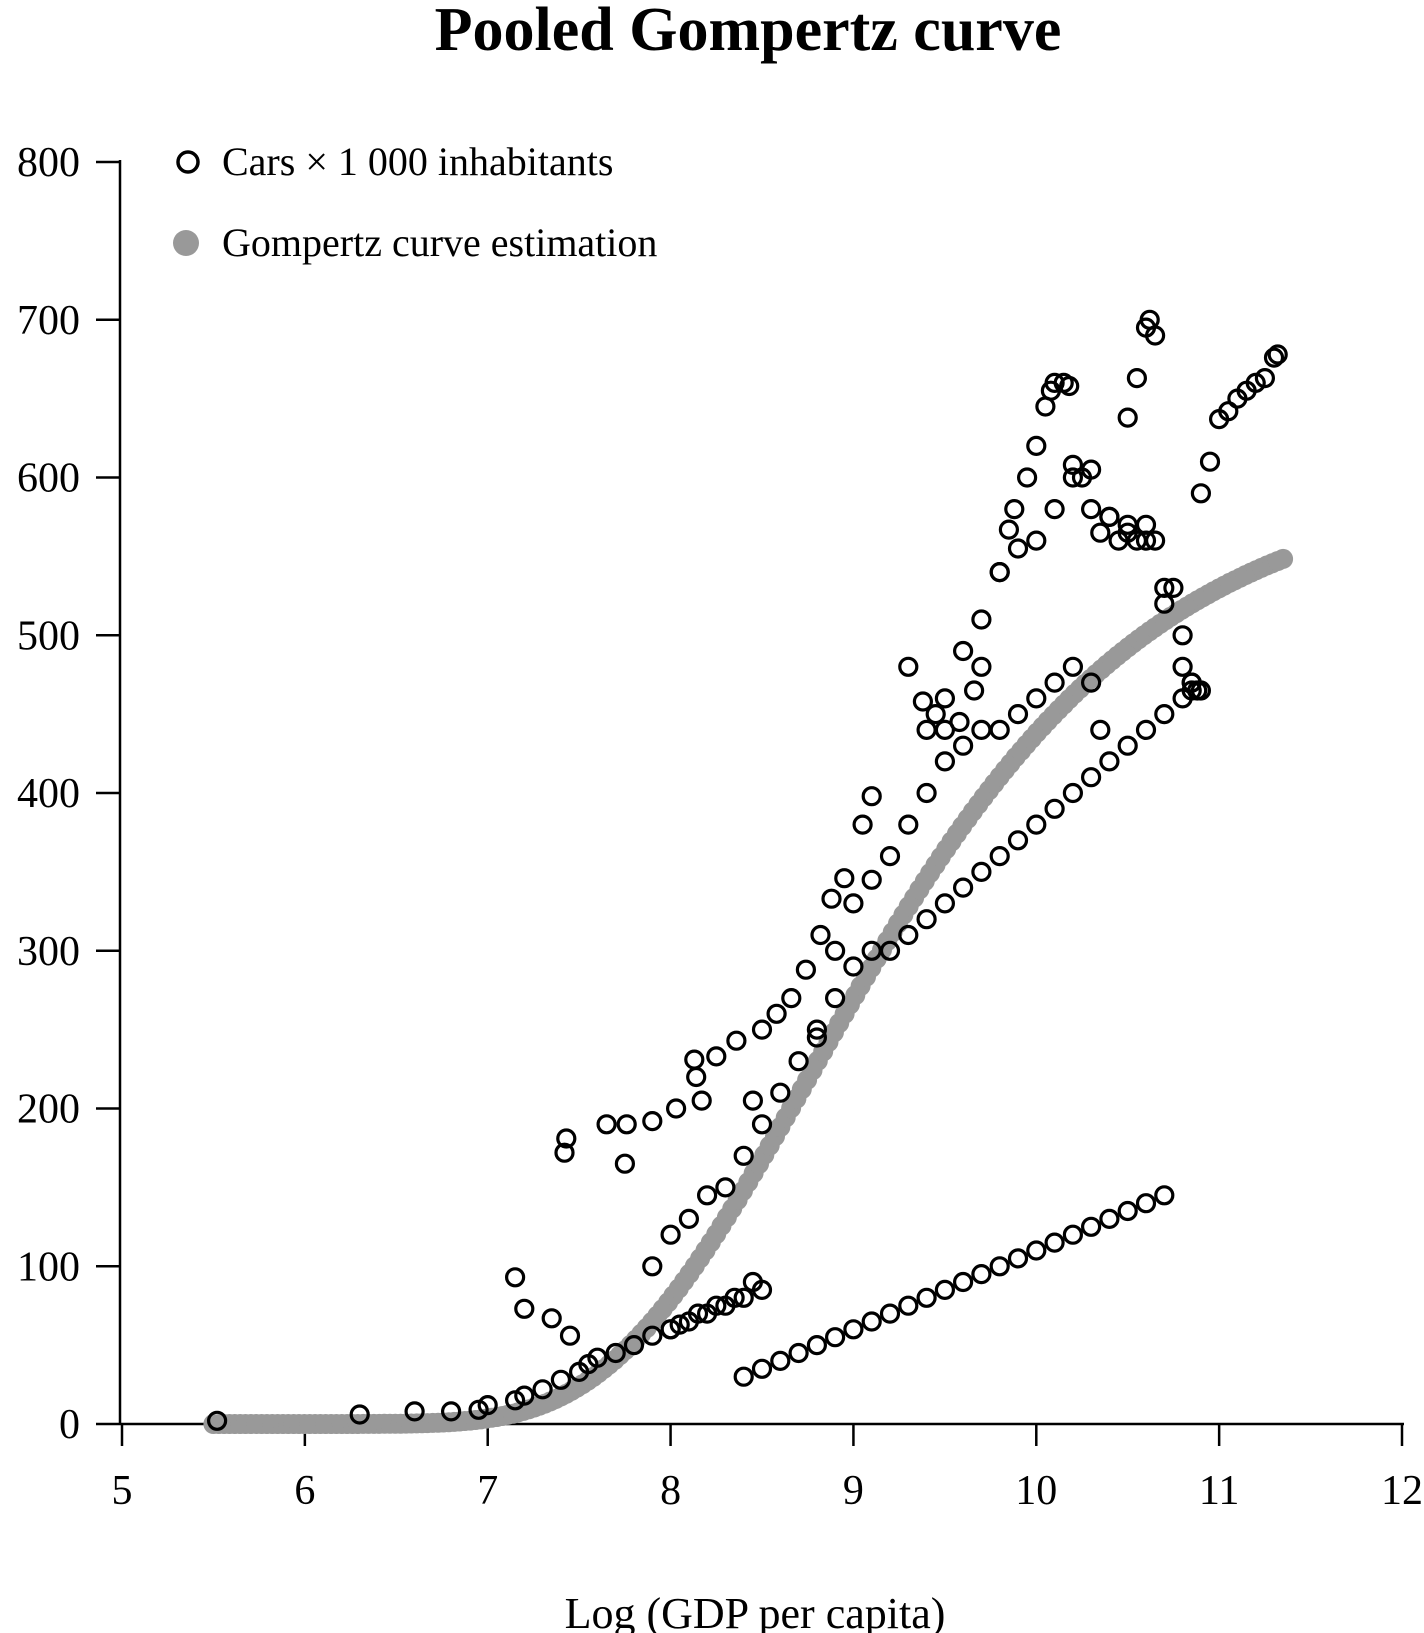 The width and height of the screenshot is (1424, 1633). What do you see at coordinates (48, 1110) in the screenshot?
I see `y-tick-label: 200` at bounding box center [48, 1110].